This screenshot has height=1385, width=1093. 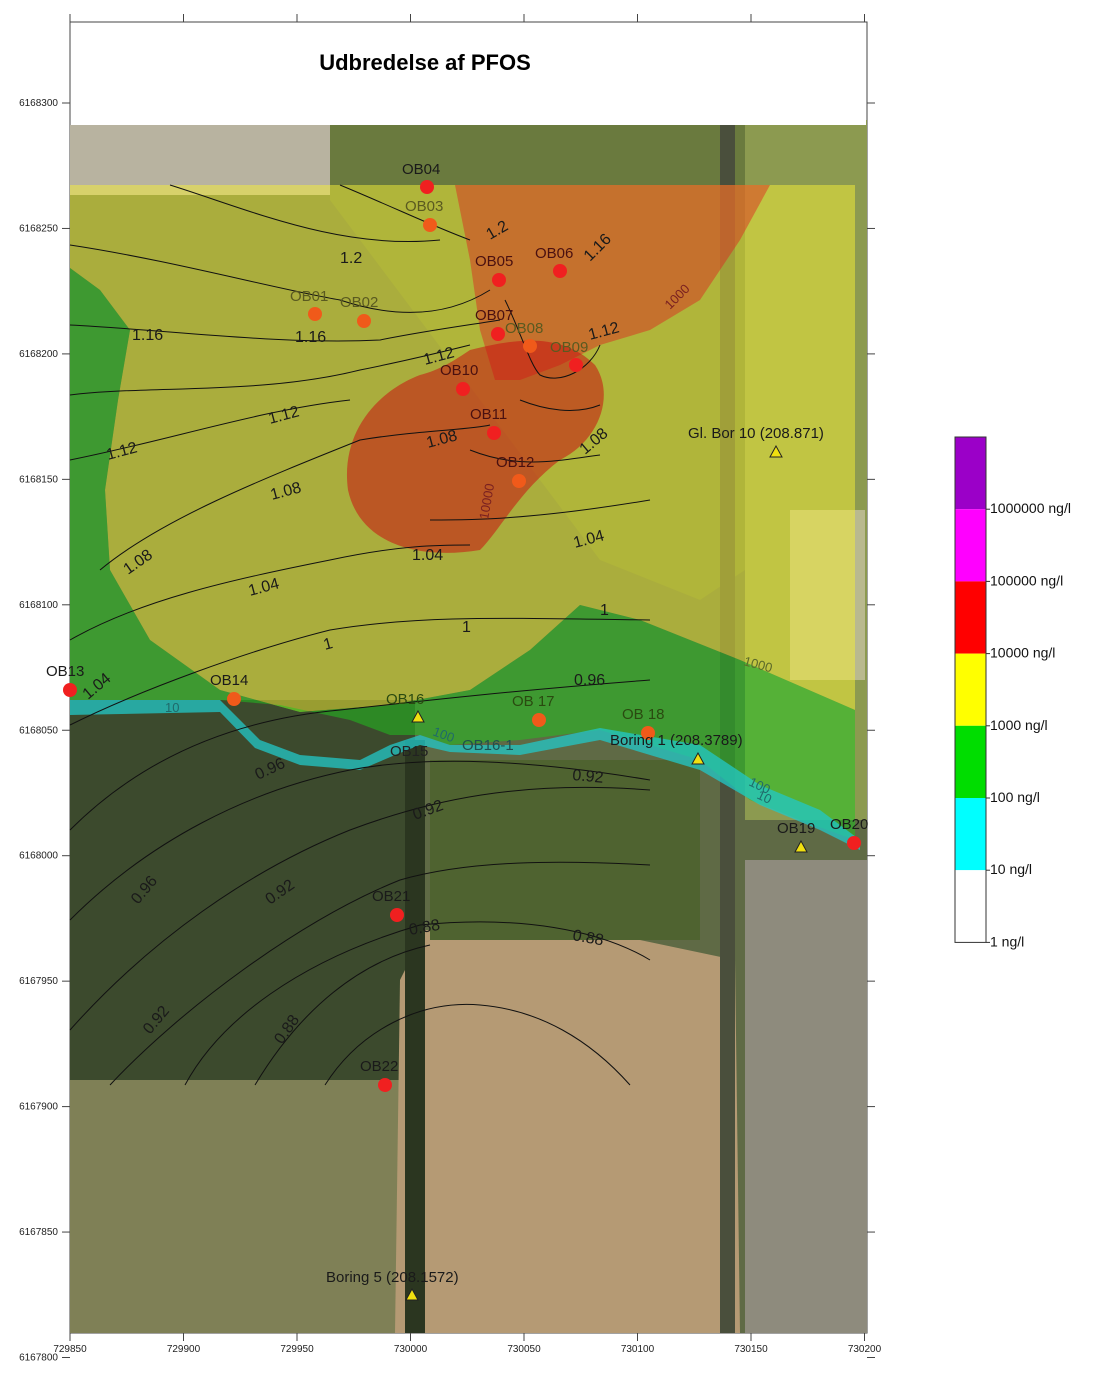 What do you see at coordinates (849, 824) in the screenshot?
I see `point-label: OB20` at bounding box center [849, 824].